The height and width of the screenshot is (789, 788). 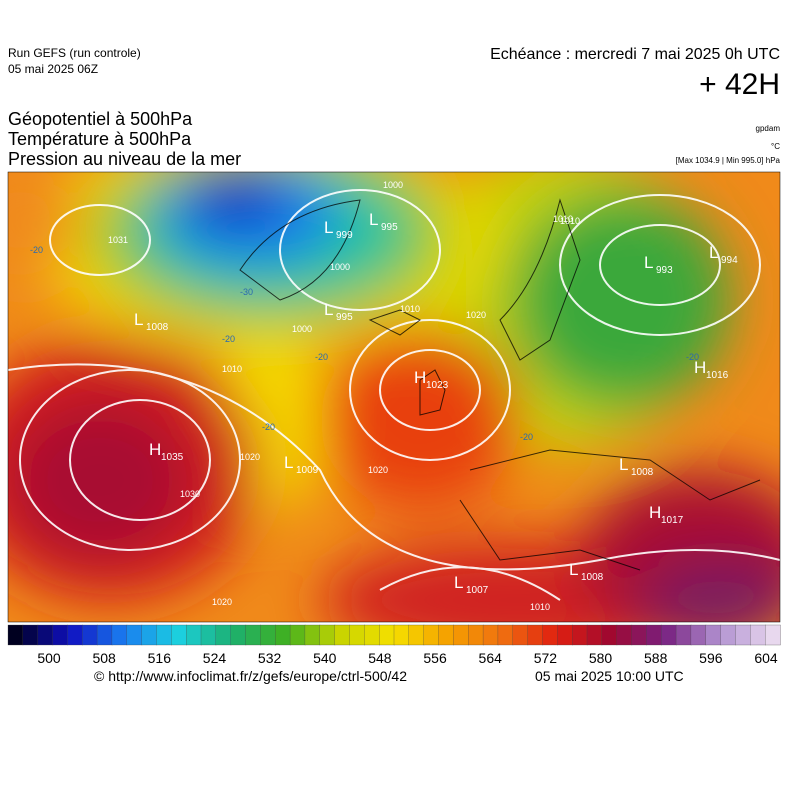 I want to click on center-value: 994, so click(x=729, y=260).